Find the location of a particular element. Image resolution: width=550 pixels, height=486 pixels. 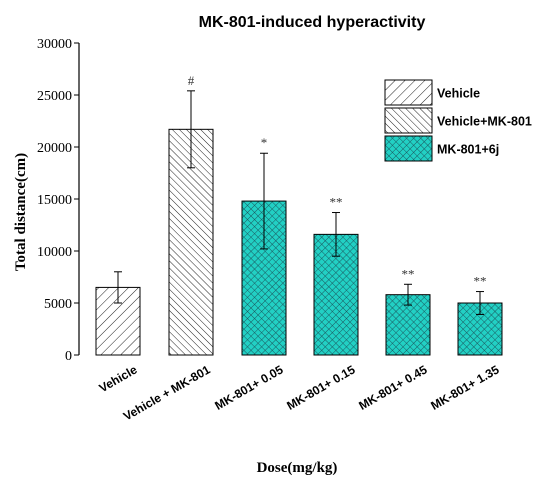

y-tick-label: 5000 is located at coordinates (58, 304).